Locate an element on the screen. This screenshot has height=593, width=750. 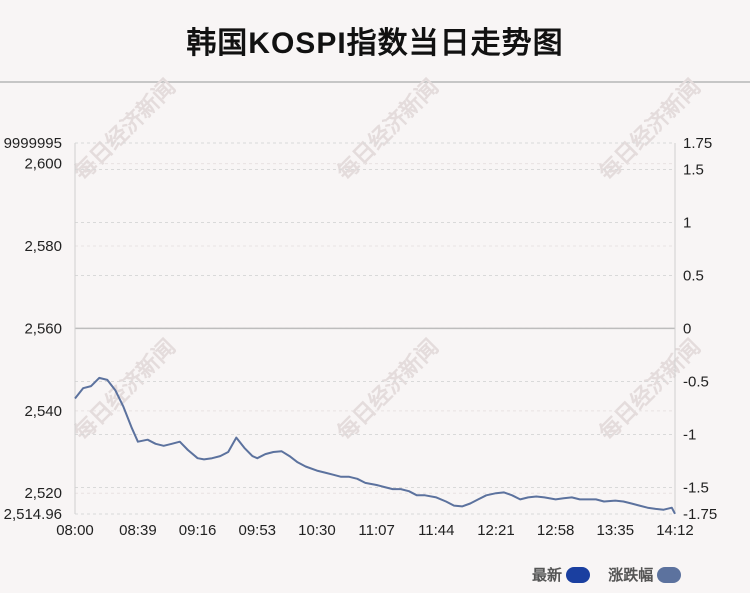
x-tick-label: 13:35 is located at coordinates (616, 530).